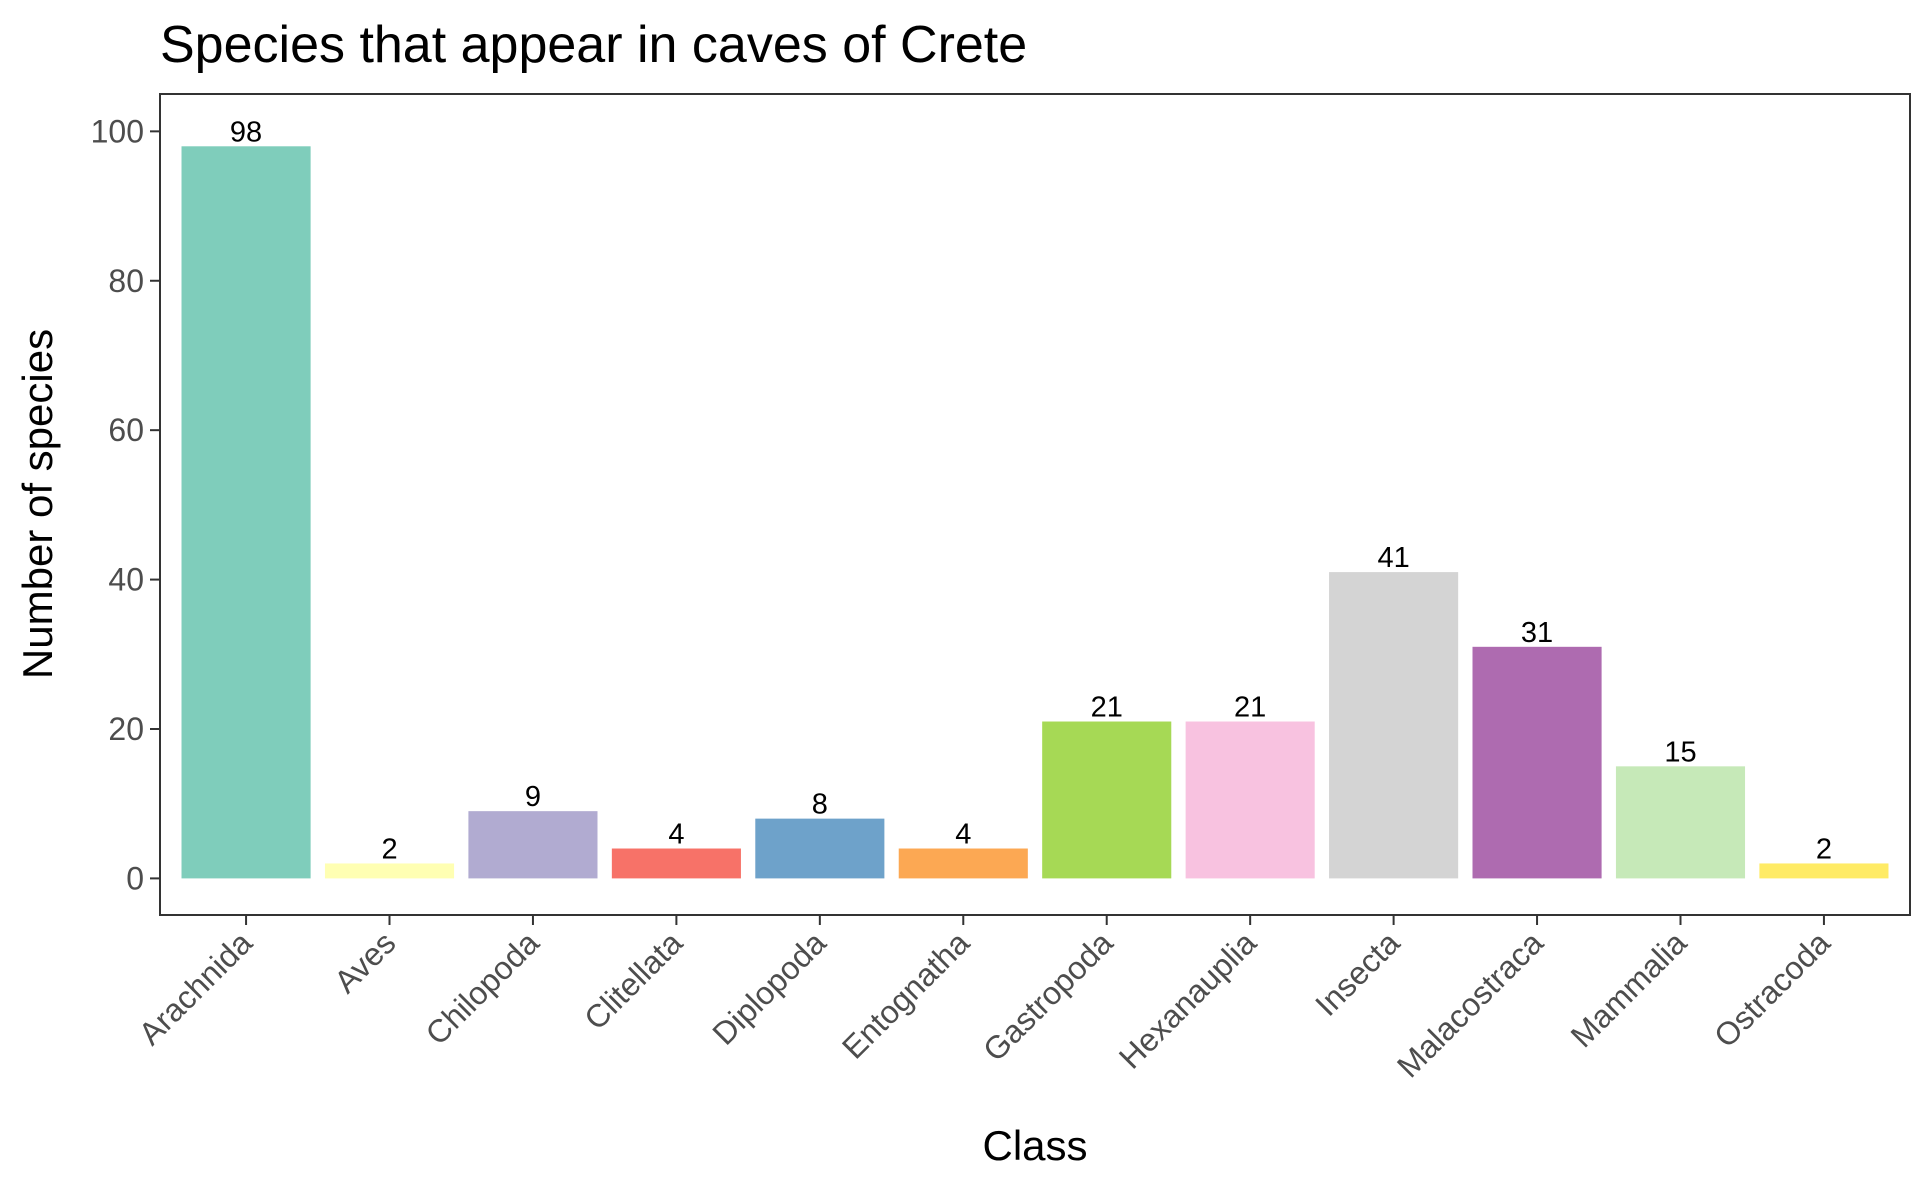  What do you see at coordinates (1393, 558) in the screenshot?
I see `data-label-insecta: 41` at bounding box center [1393, 558].